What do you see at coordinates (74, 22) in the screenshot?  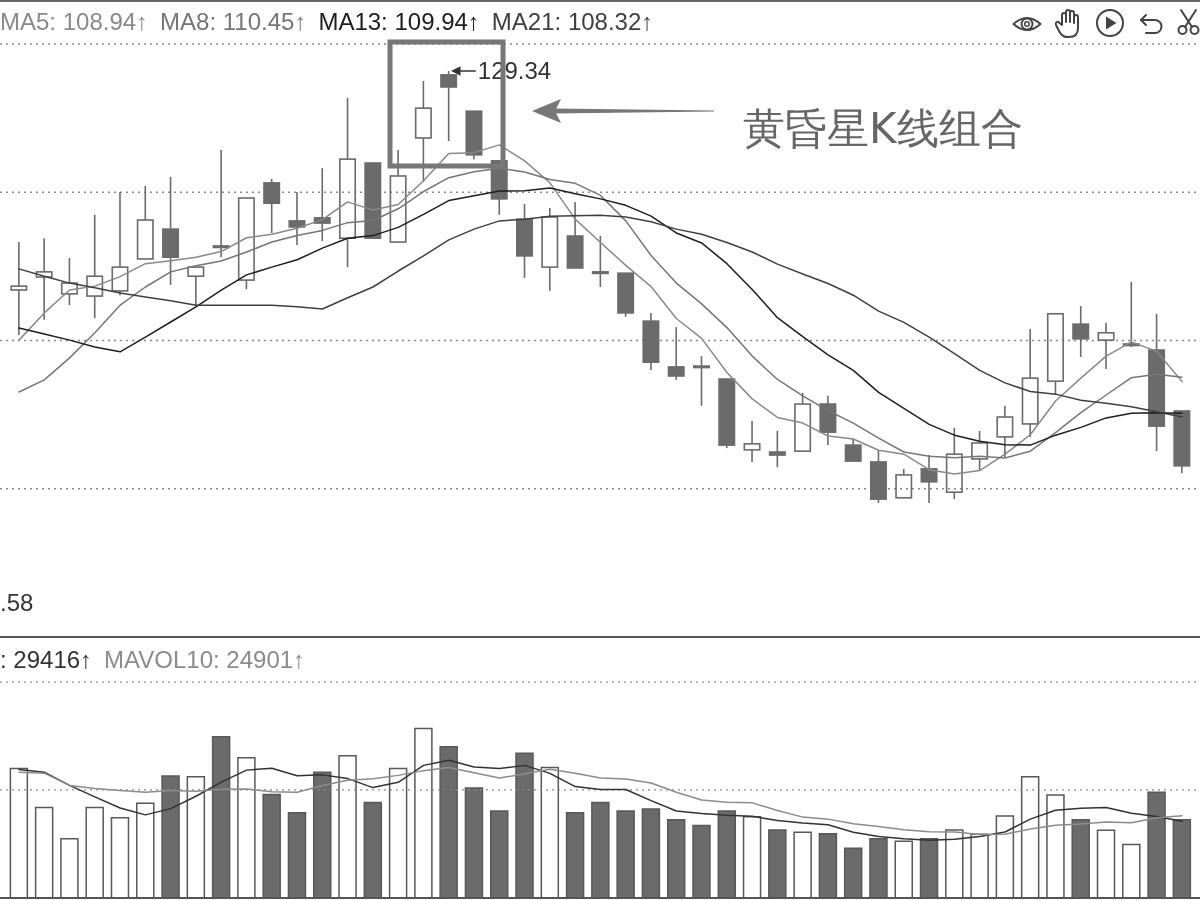 I see `text: MA5: 108.94↑` at bounding box center [74, 22].